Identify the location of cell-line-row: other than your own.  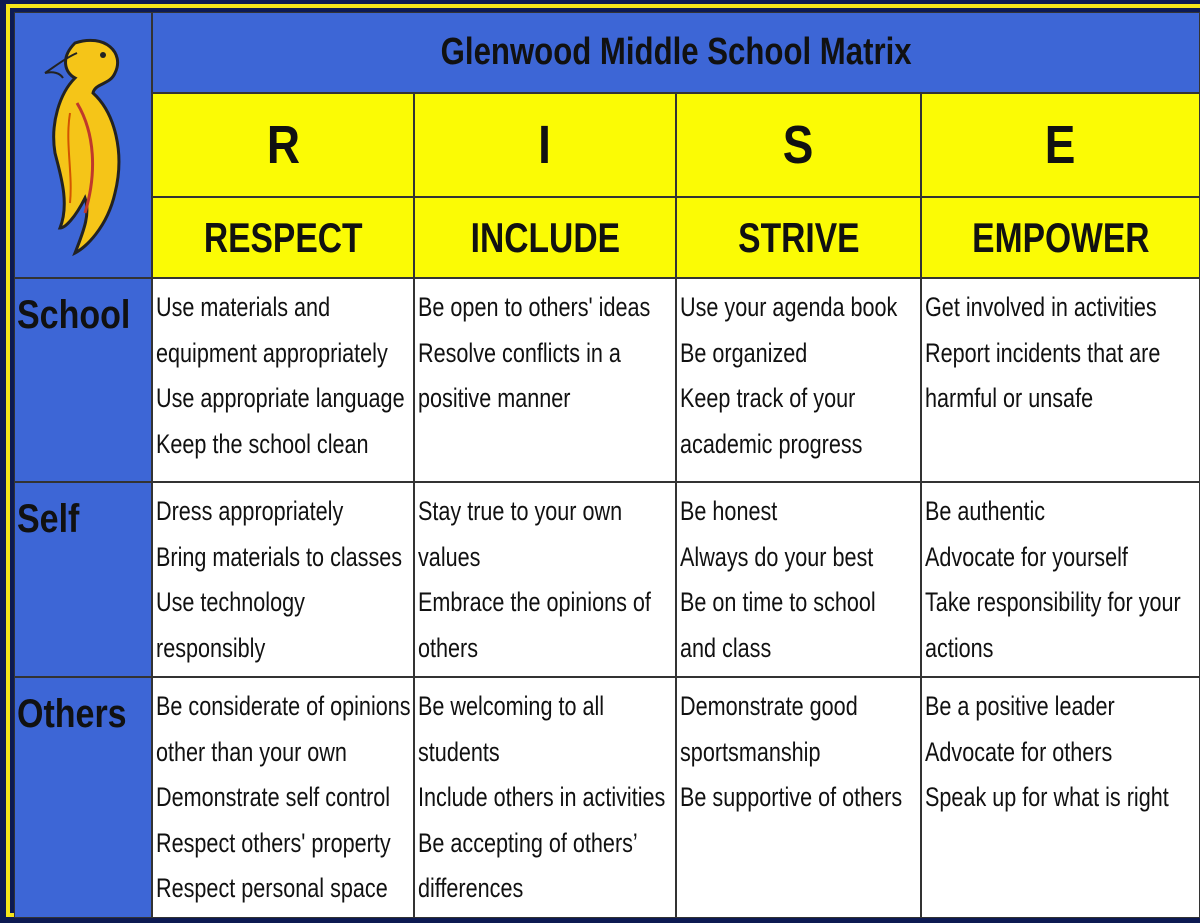
(284, 757).